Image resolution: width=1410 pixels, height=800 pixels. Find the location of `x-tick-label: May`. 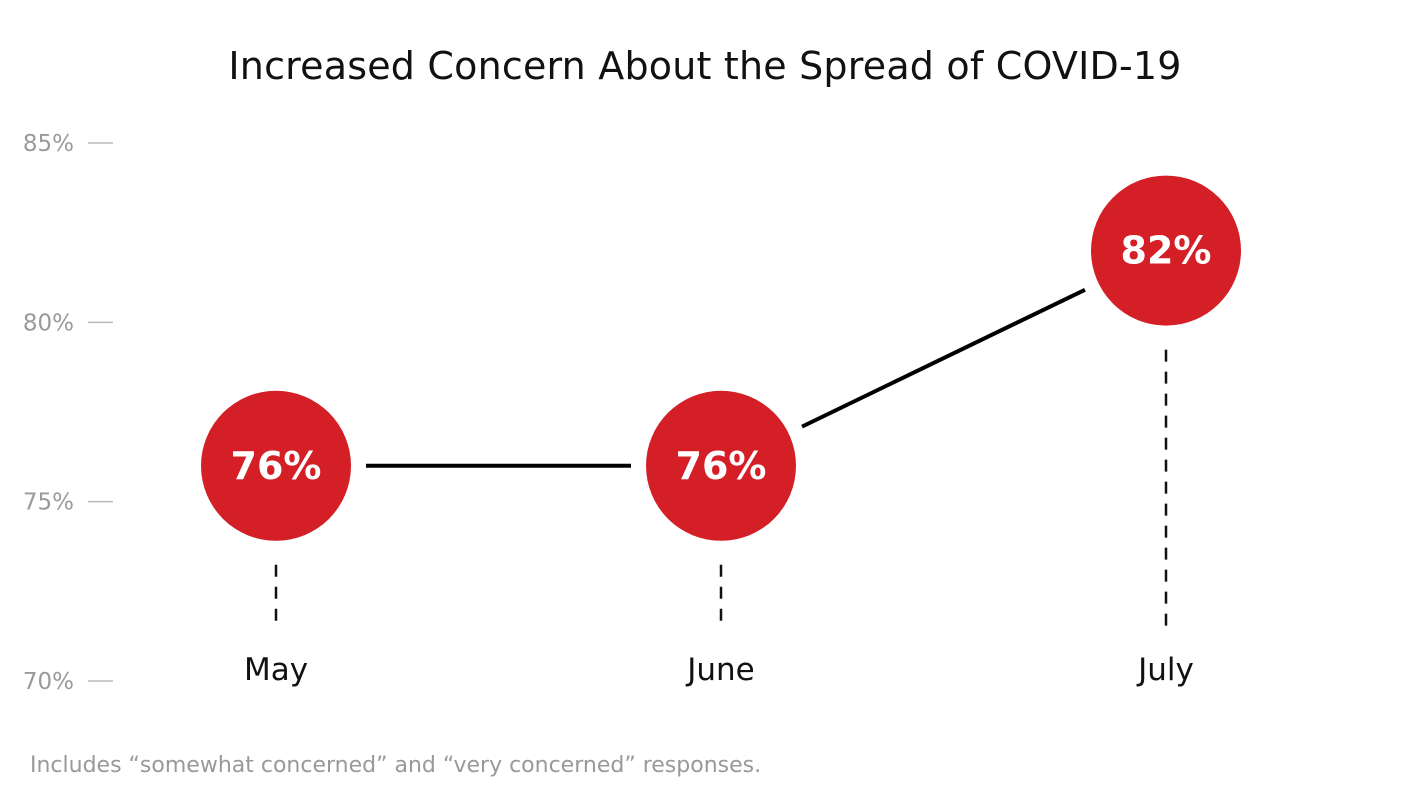

x-tick-label: May is located at coordinates (276, 670).